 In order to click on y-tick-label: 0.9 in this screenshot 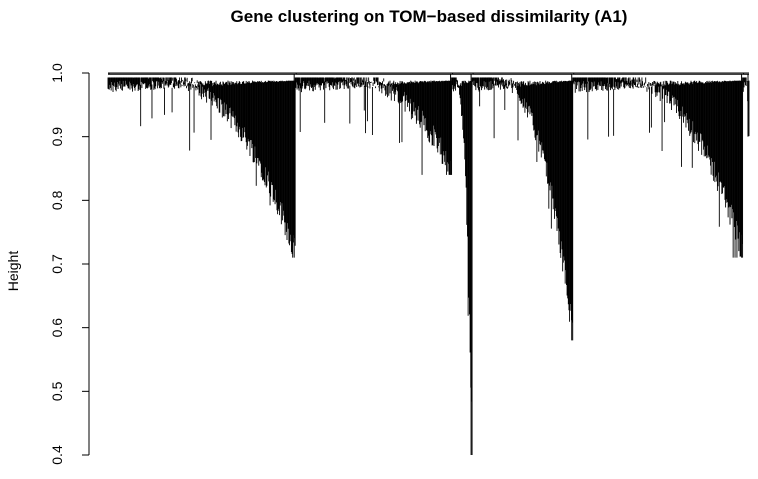, I will do `click(57, 137)`.